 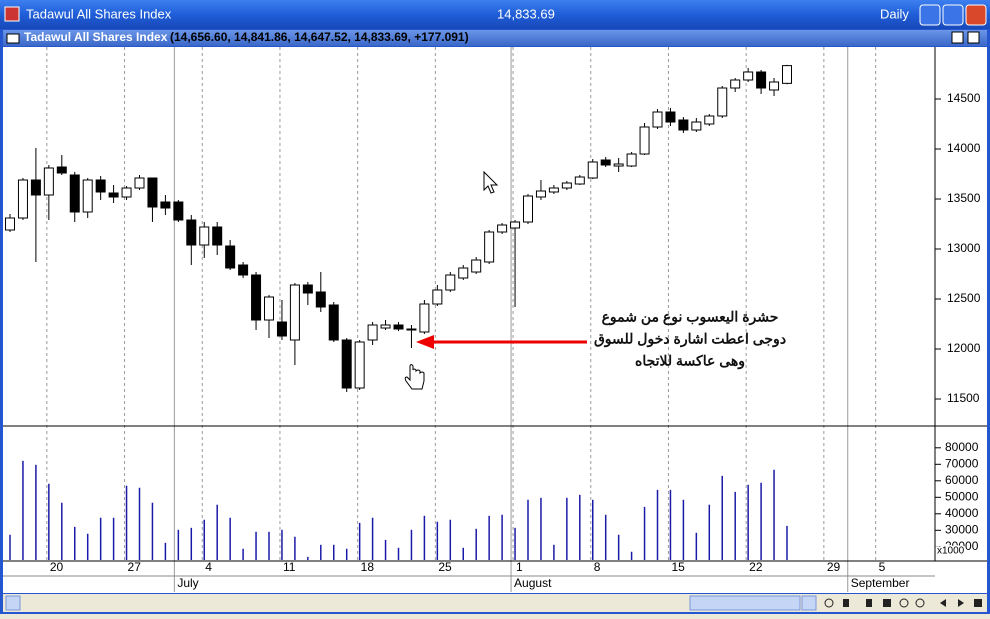 What do you see at coordinates (978, 603) in the screenshot?
I see `end` at bounding box center [978, 603].